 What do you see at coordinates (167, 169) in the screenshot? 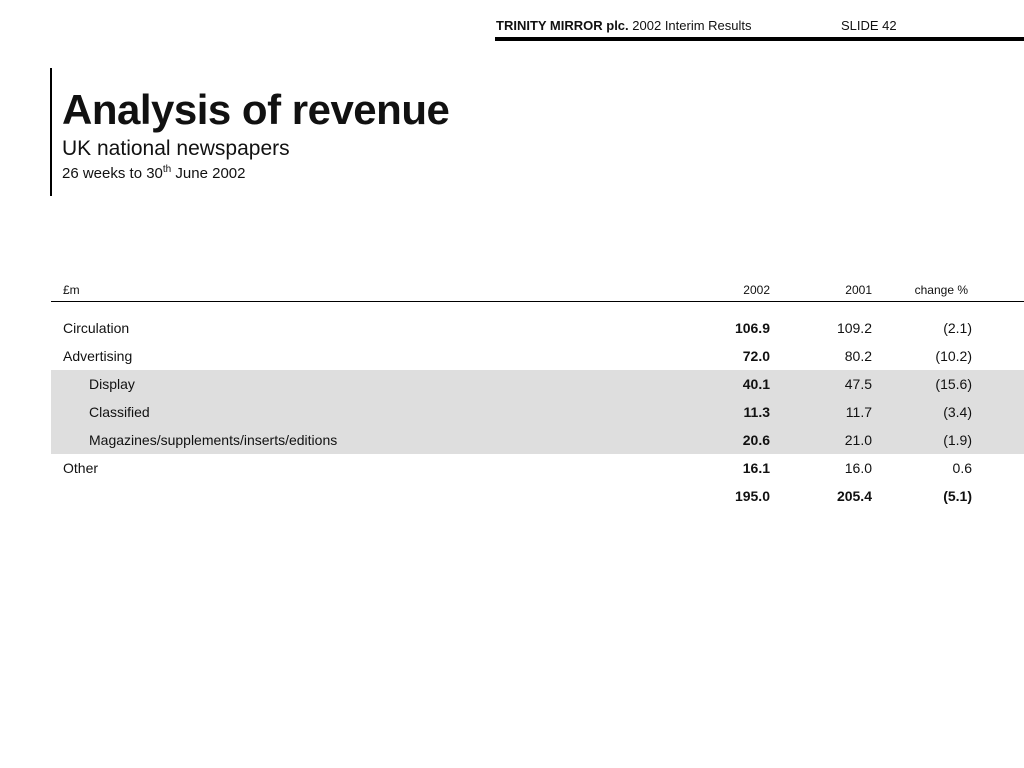
I see `period-ordinal: th` at bounding box center [167, 169].